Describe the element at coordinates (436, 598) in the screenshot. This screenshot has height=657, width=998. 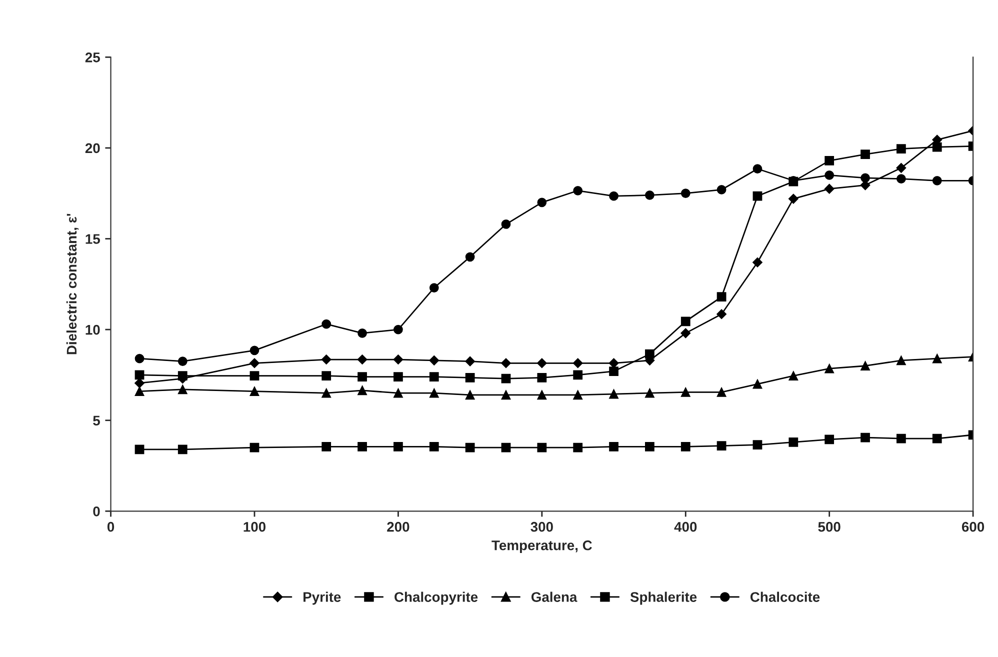
I see `legend-label: Chalcopyrite` at that location.